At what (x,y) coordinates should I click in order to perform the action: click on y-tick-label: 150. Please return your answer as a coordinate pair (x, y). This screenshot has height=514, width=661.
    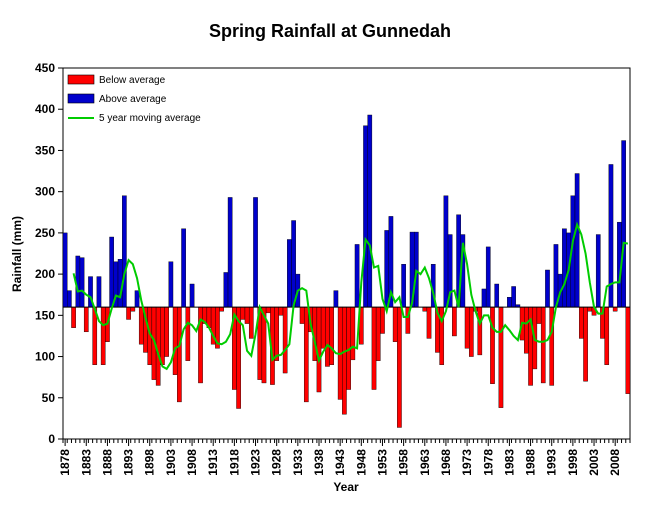
    Looking at the image, I should click on (45, 315).